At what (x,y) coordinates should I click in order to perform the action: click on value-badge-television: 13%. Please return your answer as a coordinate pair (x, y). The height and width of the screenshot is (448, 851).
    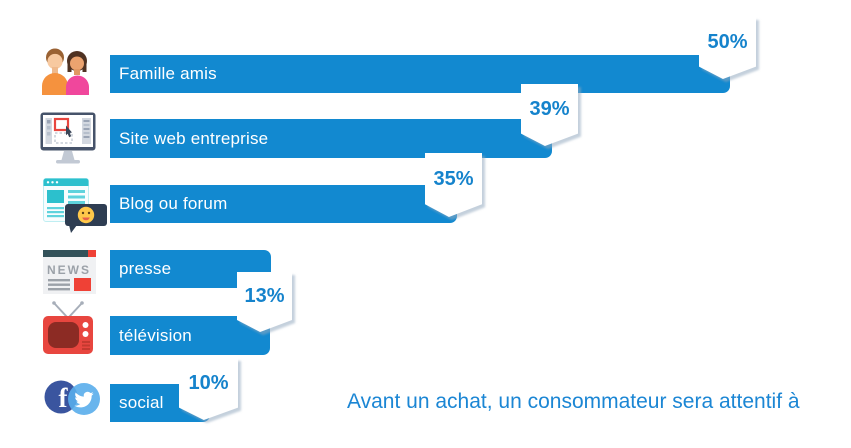
    Looking at the image, I should click on (264, 302).